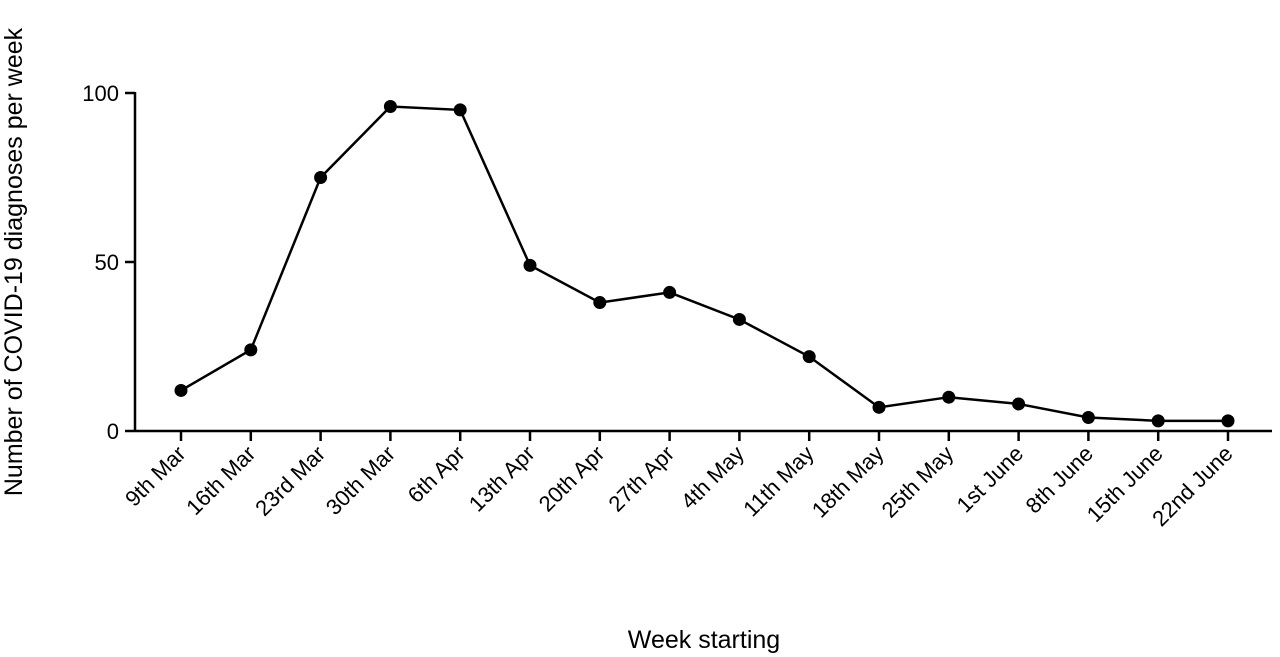 Image resolution: width=1280 pixels, height=657 pixels. What do you see at coordinates (100, 93) in the screenshot?
I see `y-tick-label: 100` at bounding box center [100, 93].